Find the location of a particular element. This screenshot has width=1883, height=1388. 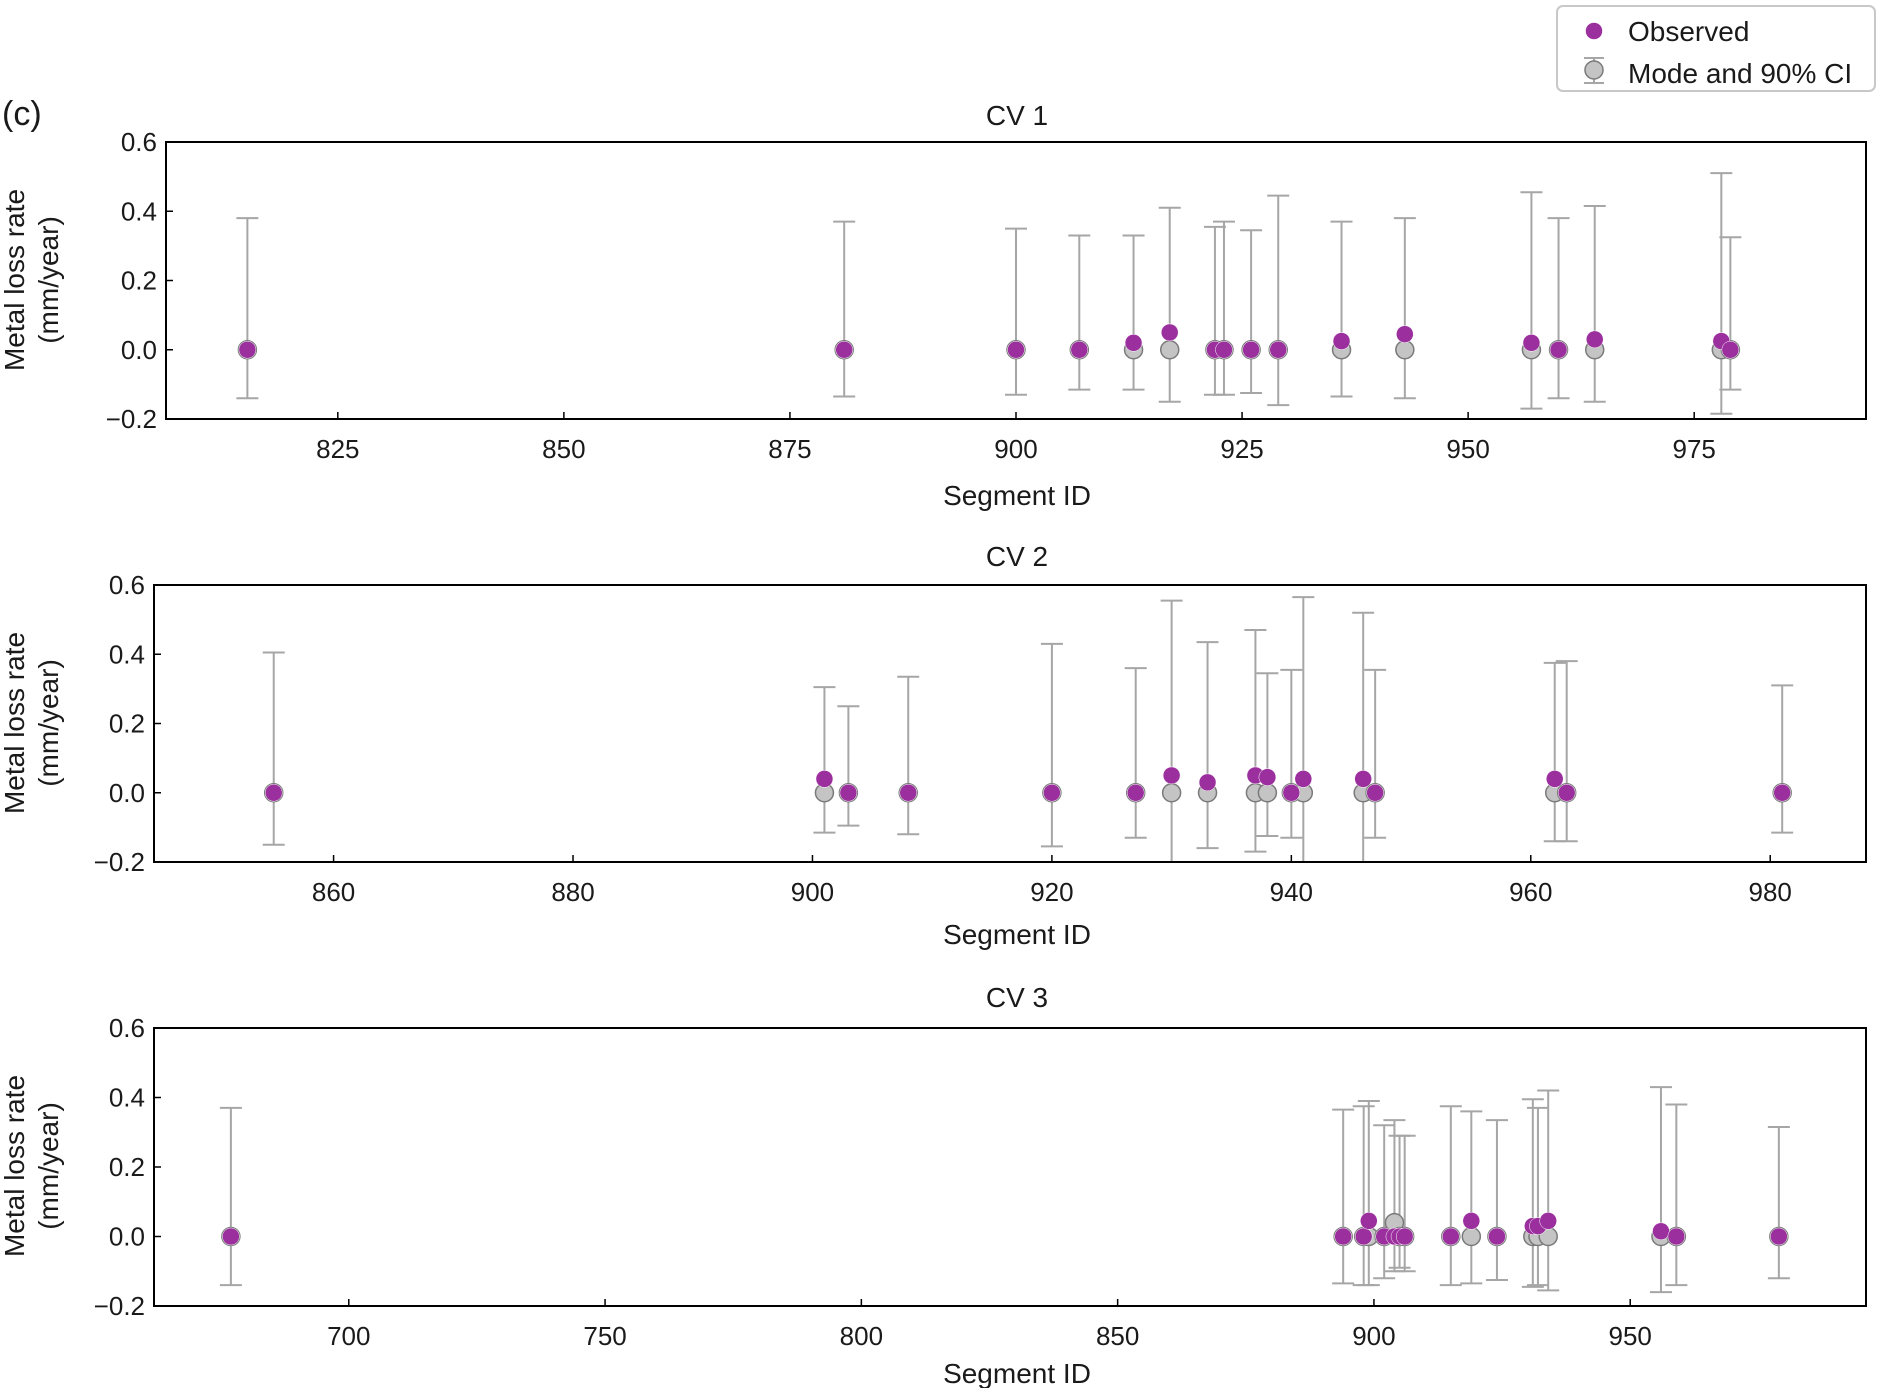

panel-label: (c) is located at coordinates (22, 114).